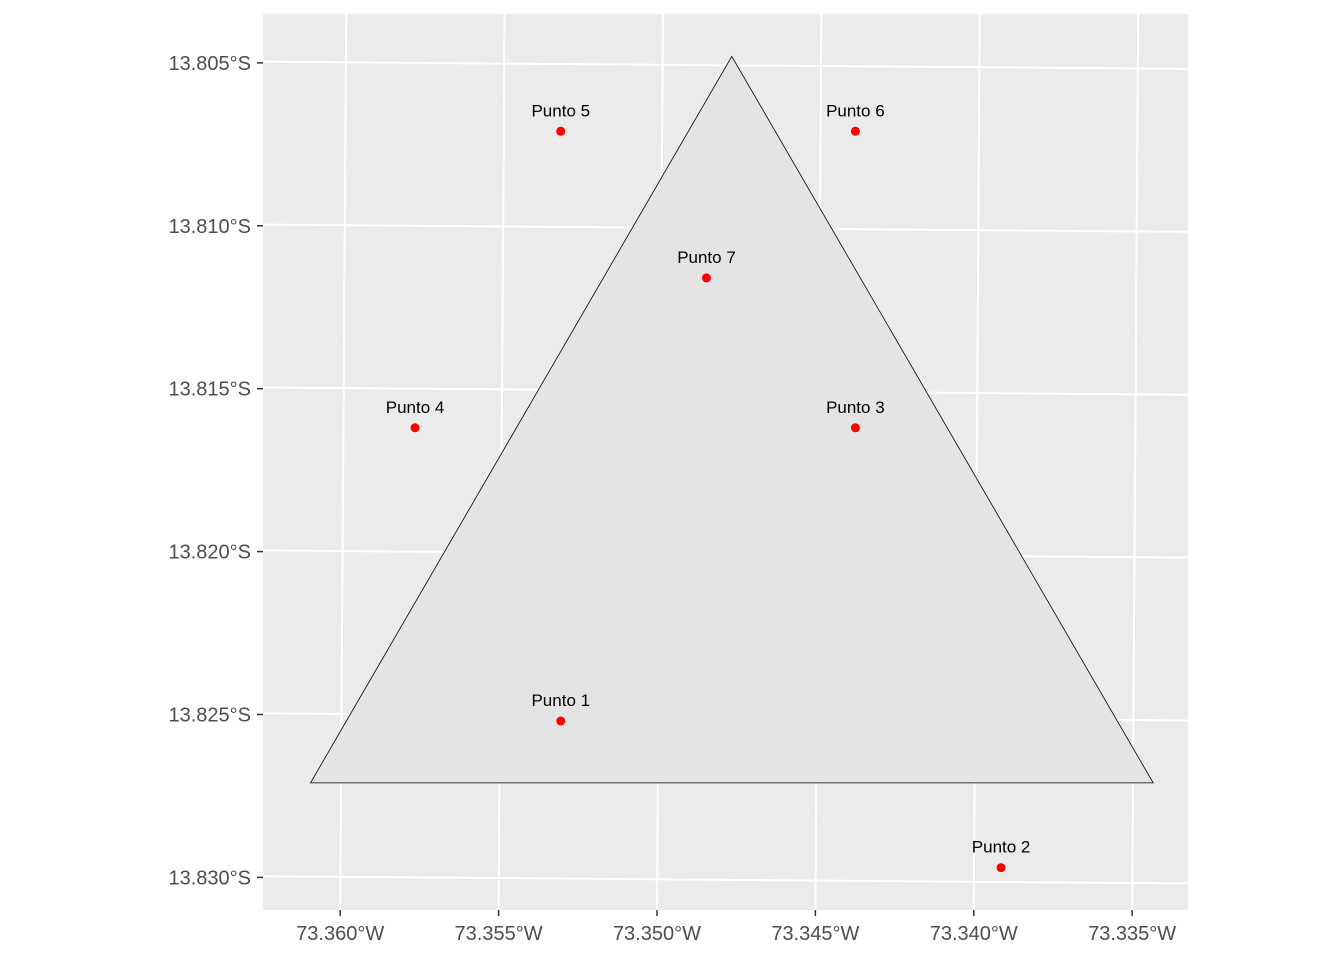  Describe the element at coordinates (209, 553) in the screenshot. I see `y-tick-label: 13.820°S` at that location.